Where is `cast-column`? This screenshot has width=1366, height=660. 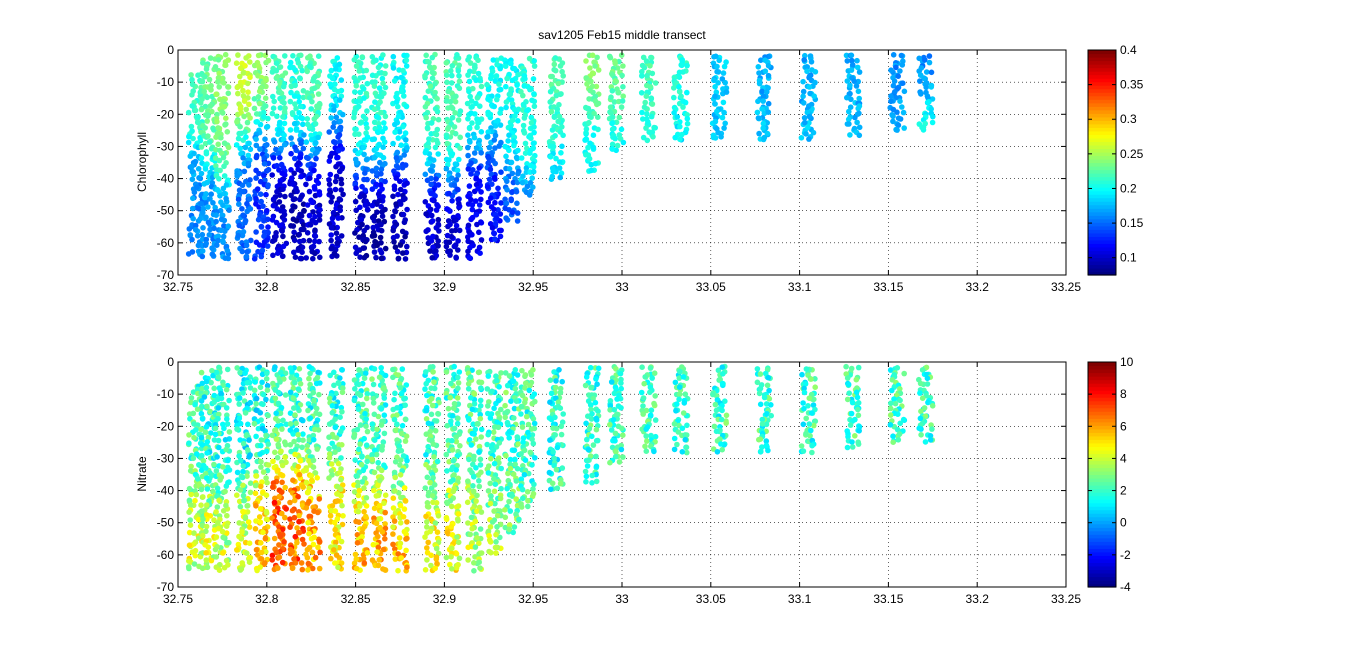 cast-column is located at coordinates (719, 97).